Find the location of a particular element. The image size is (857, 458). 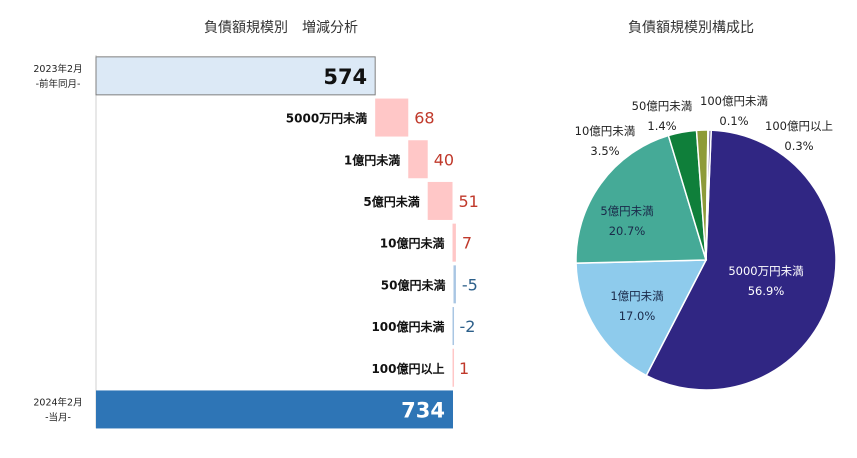

pie-percent-2: 17.0% is located at coordinates (637, 316).